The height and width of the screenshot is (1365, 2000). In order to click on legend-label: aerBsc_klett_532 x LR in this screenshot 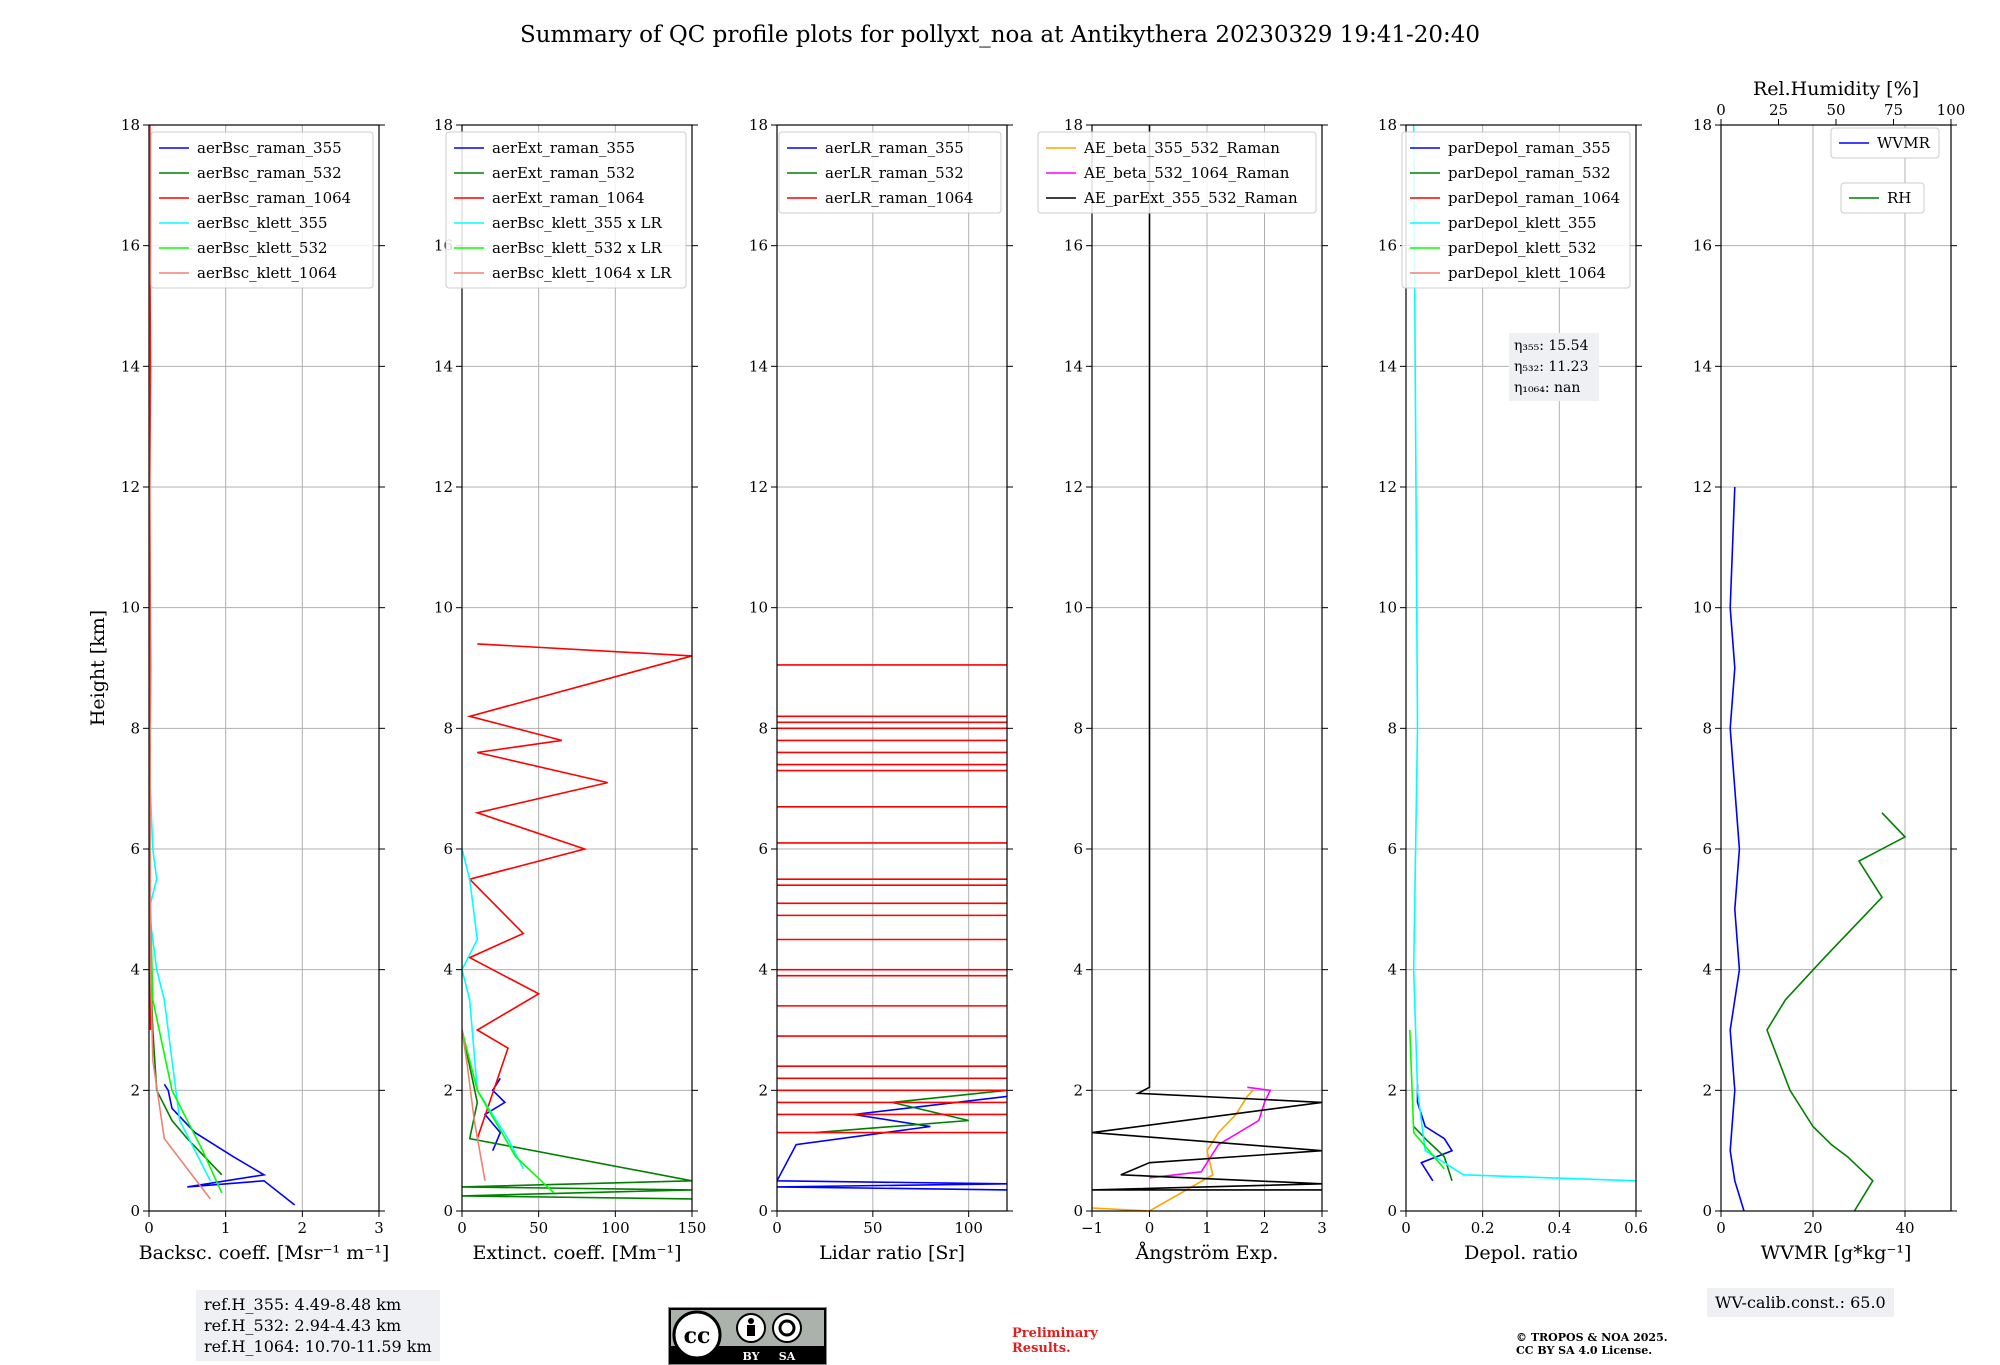, I will do `click(577, 248)`.